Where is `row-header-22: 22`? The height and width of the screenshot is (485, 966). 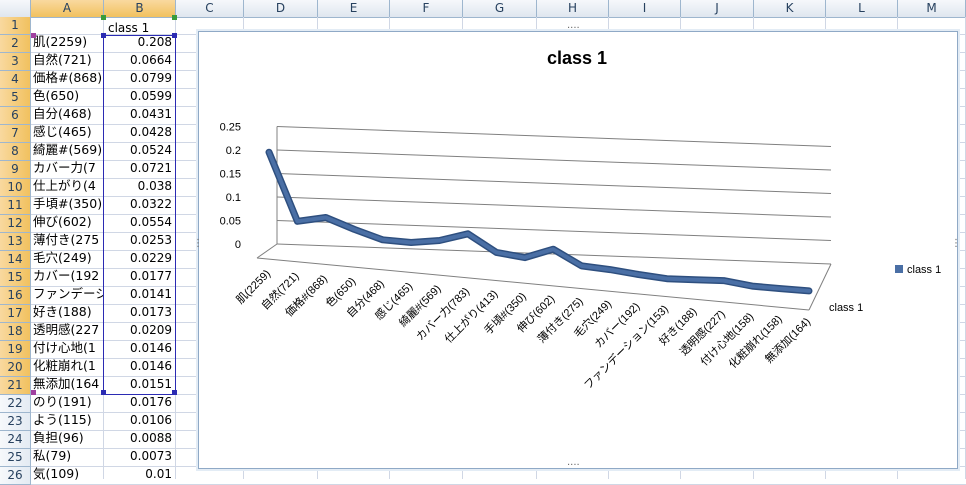
row-header-22: 22 is located at coordinates (15, 404).